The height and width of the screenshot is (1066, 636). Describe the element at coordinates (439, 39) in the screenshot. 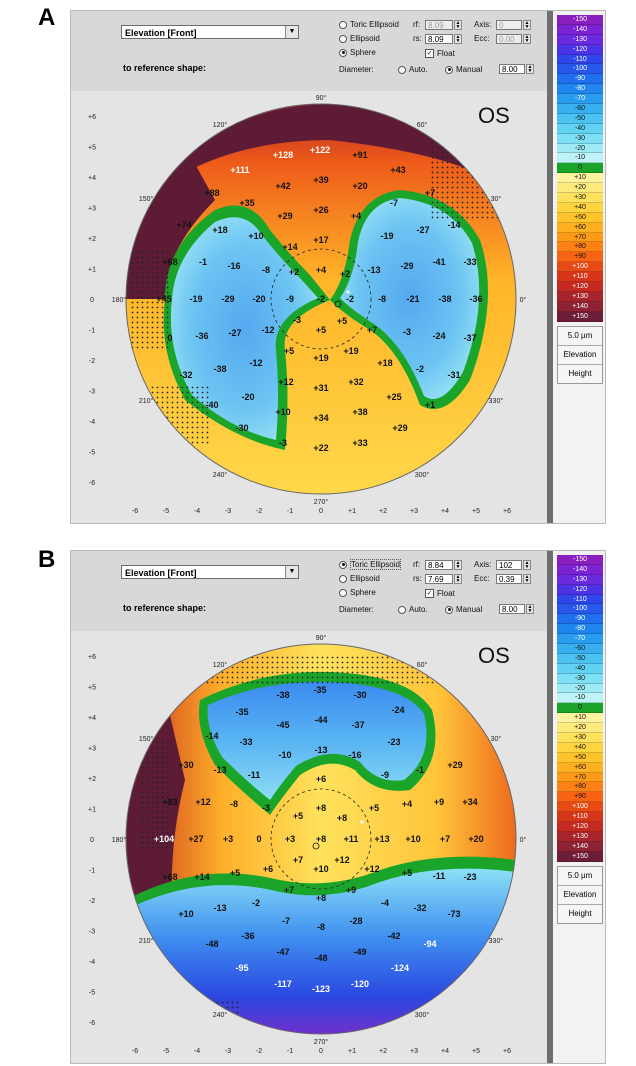

I see `panel-a-rs-field: 8.09` at that location.